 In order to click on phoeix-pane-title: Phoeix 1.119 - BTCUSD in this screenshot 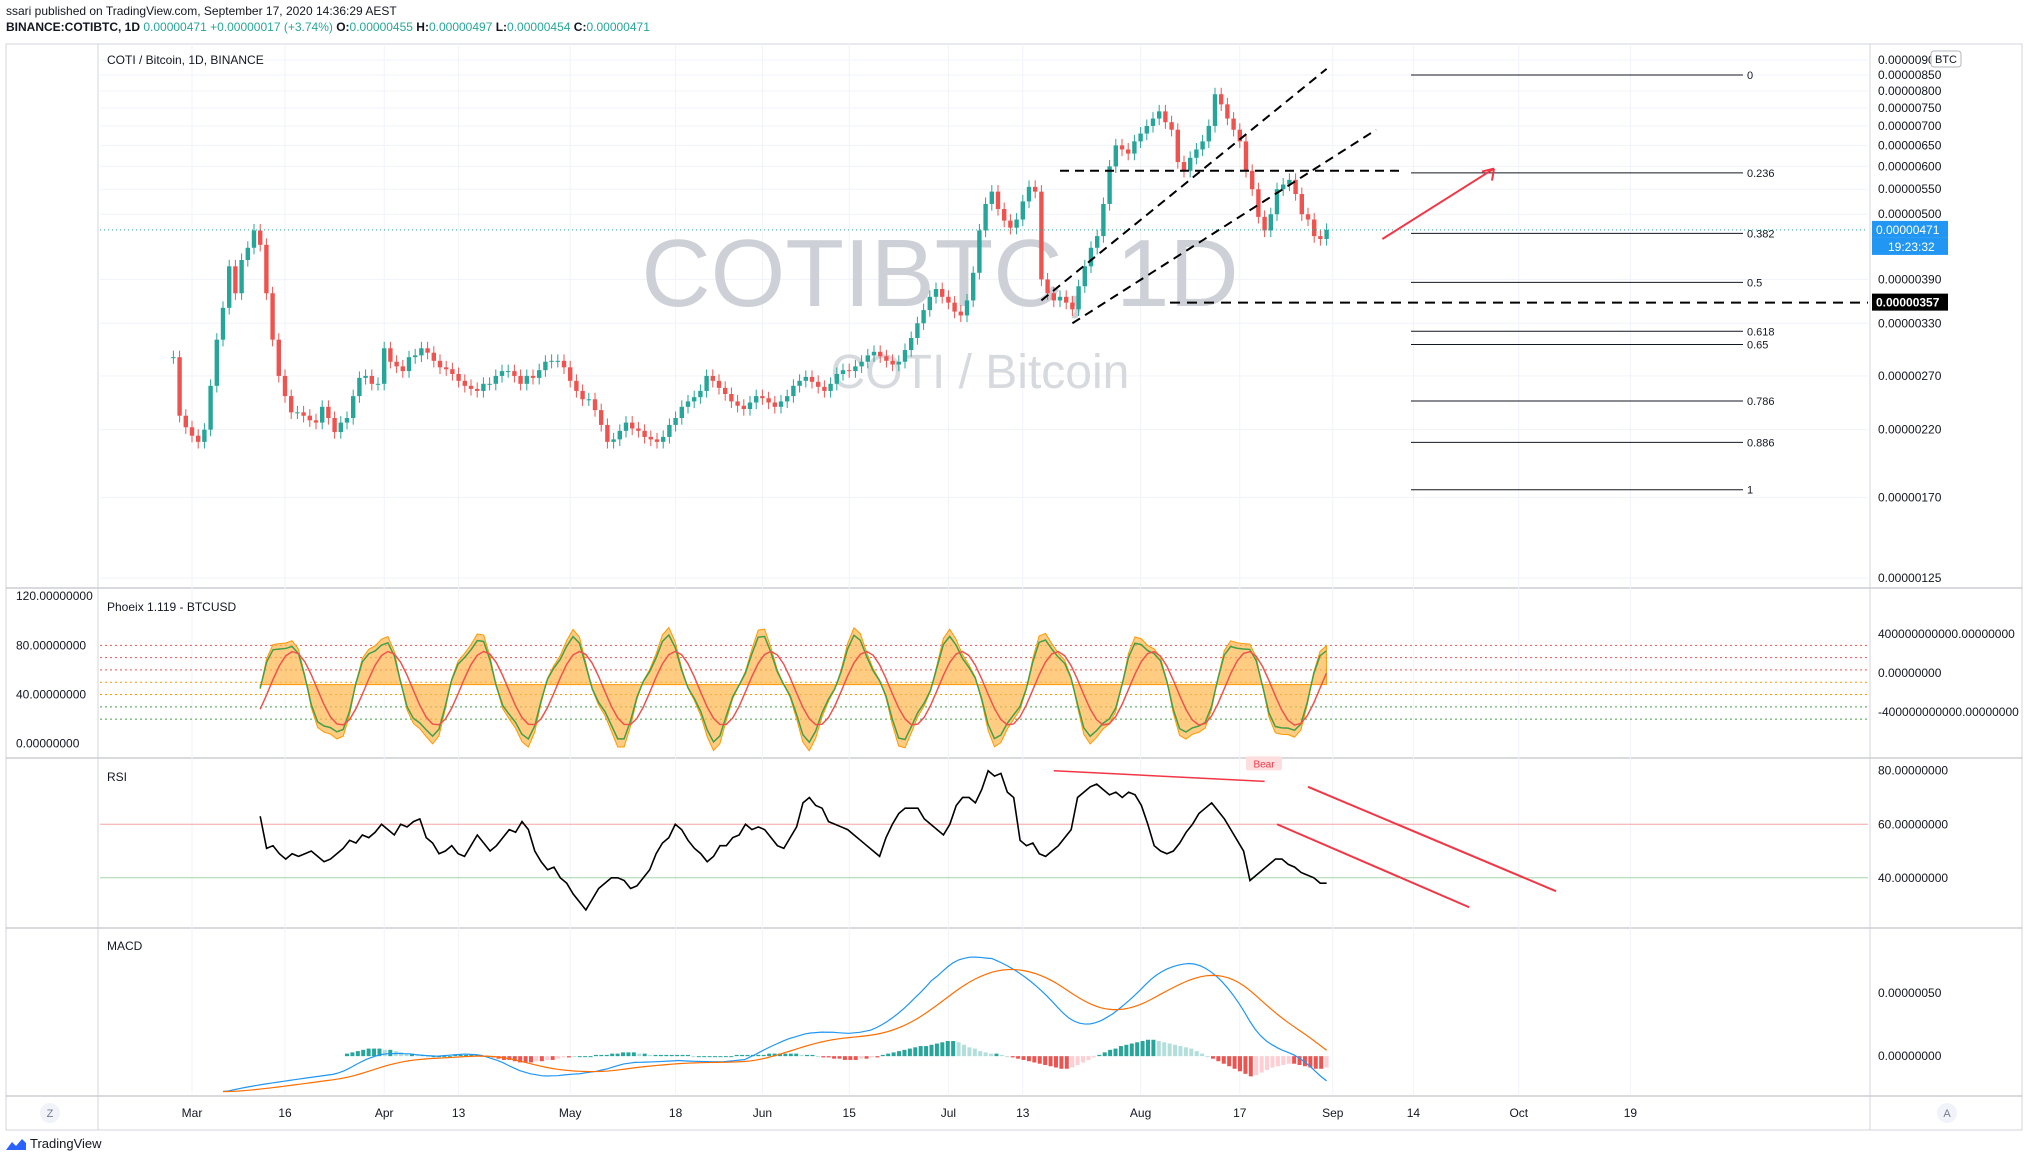, I will do `click(171, 607)`.